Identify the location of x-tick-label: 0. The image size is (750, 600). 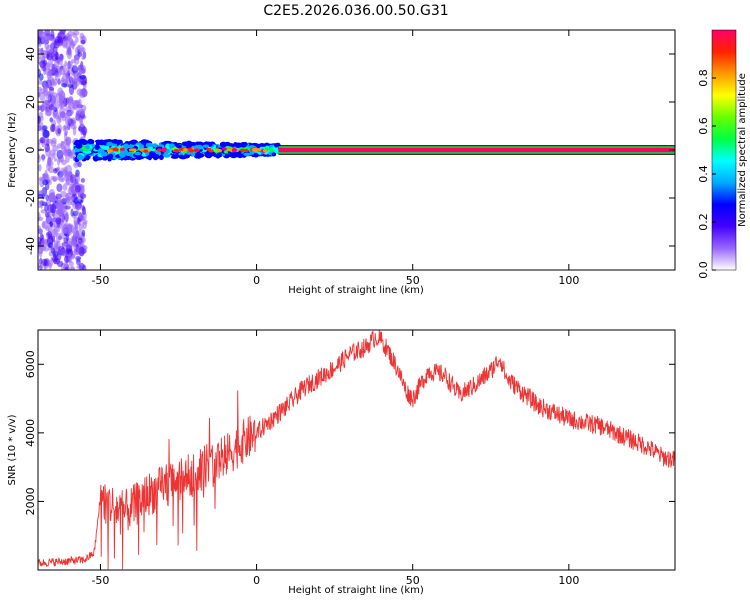
(256, 280).